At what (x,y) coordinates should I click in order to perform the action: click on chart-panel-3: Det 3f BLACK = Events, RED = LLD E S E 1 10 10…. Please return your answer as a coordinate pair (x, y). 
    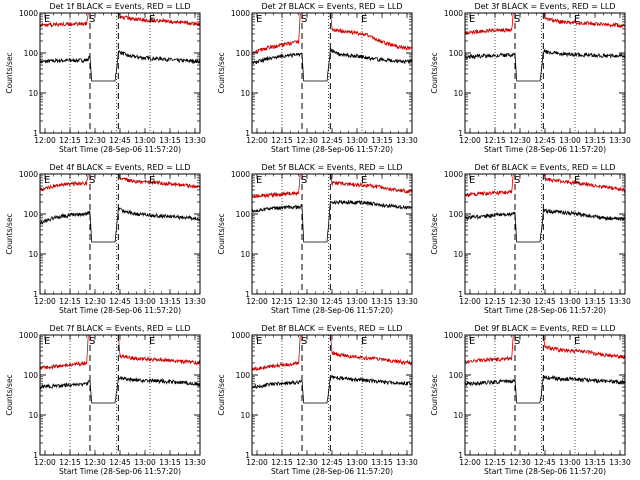
    Looking at the image, I should click on (530, 78).